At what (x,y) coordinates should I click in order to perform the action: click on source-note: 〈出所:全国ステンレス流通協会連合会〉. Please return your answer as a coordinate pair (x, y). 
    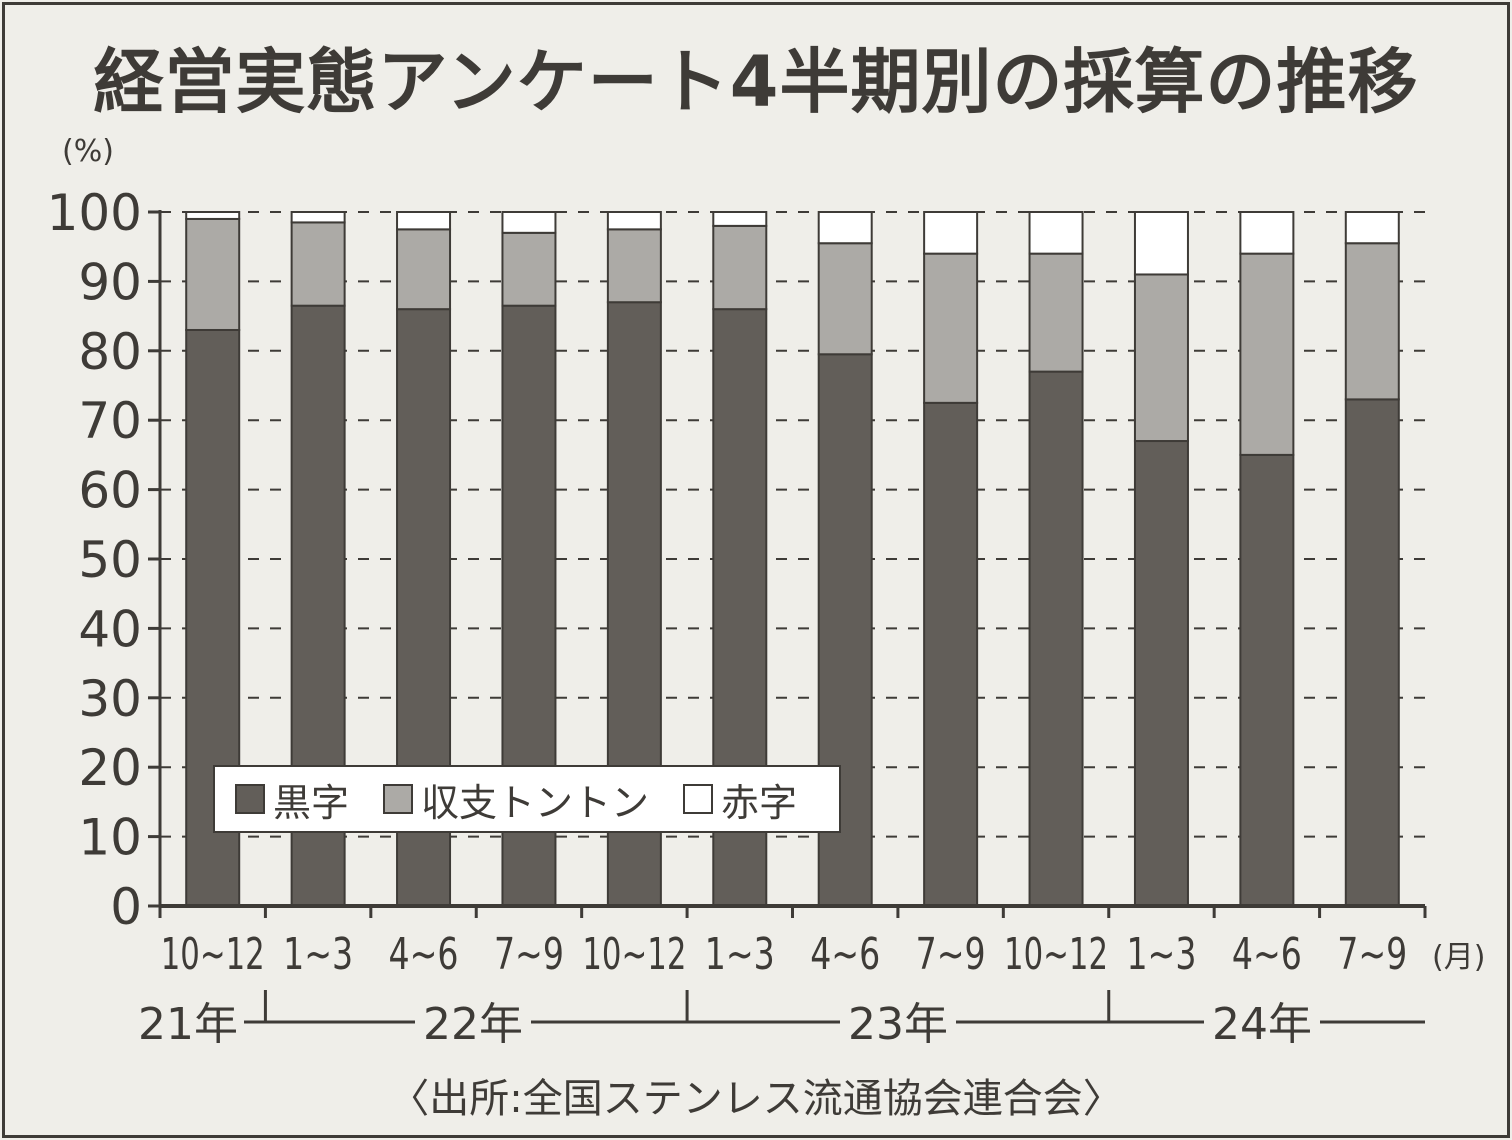
    Looking at the image, I should click on (756, 1099).